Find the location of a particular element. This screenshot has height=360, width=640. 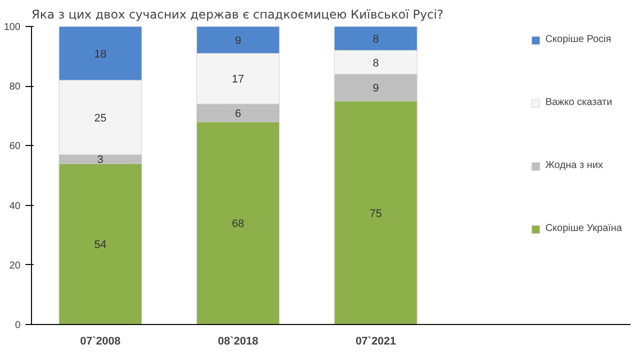

data-label: 18 is located at coordinates (100, 54).